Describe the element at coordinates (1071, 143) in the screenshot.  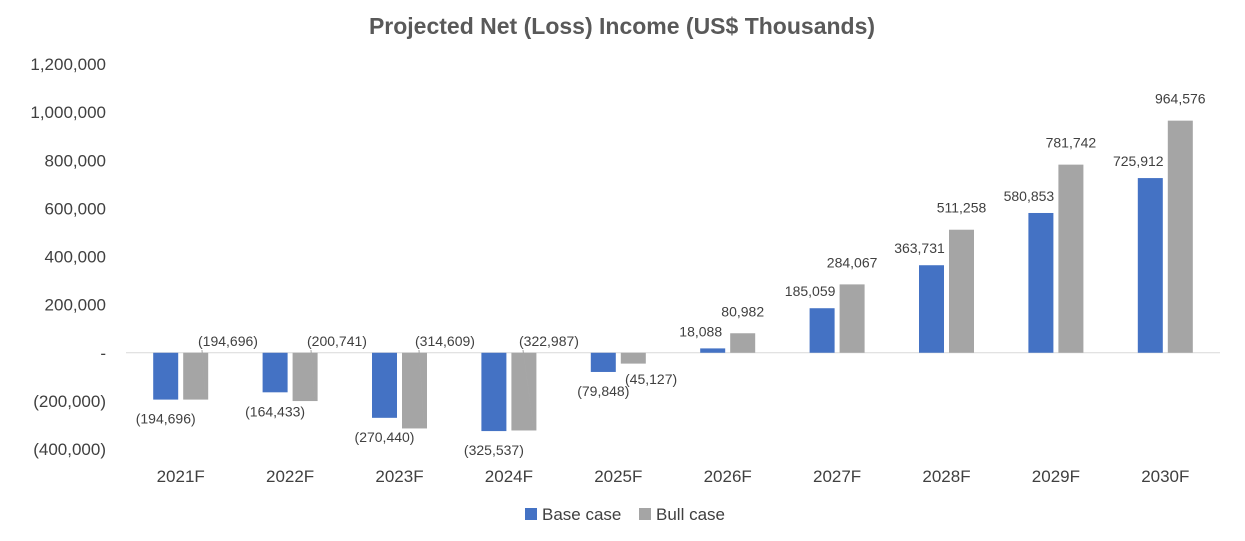
I see `data-label: 781,742` at that location.